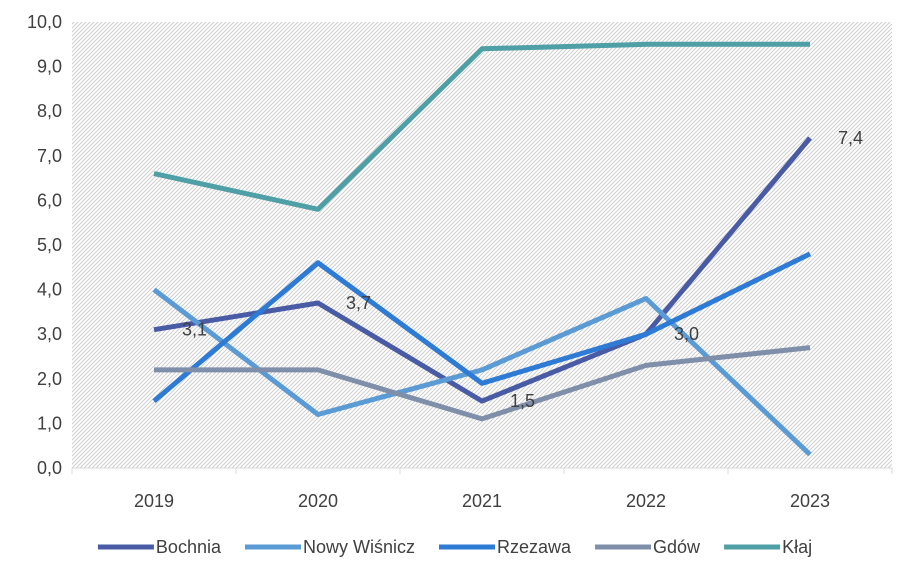  What do you see at coordinates (810, 501) in the screenshot?
I see `x-tick-label: 2023` at bounding box center [810, 501].